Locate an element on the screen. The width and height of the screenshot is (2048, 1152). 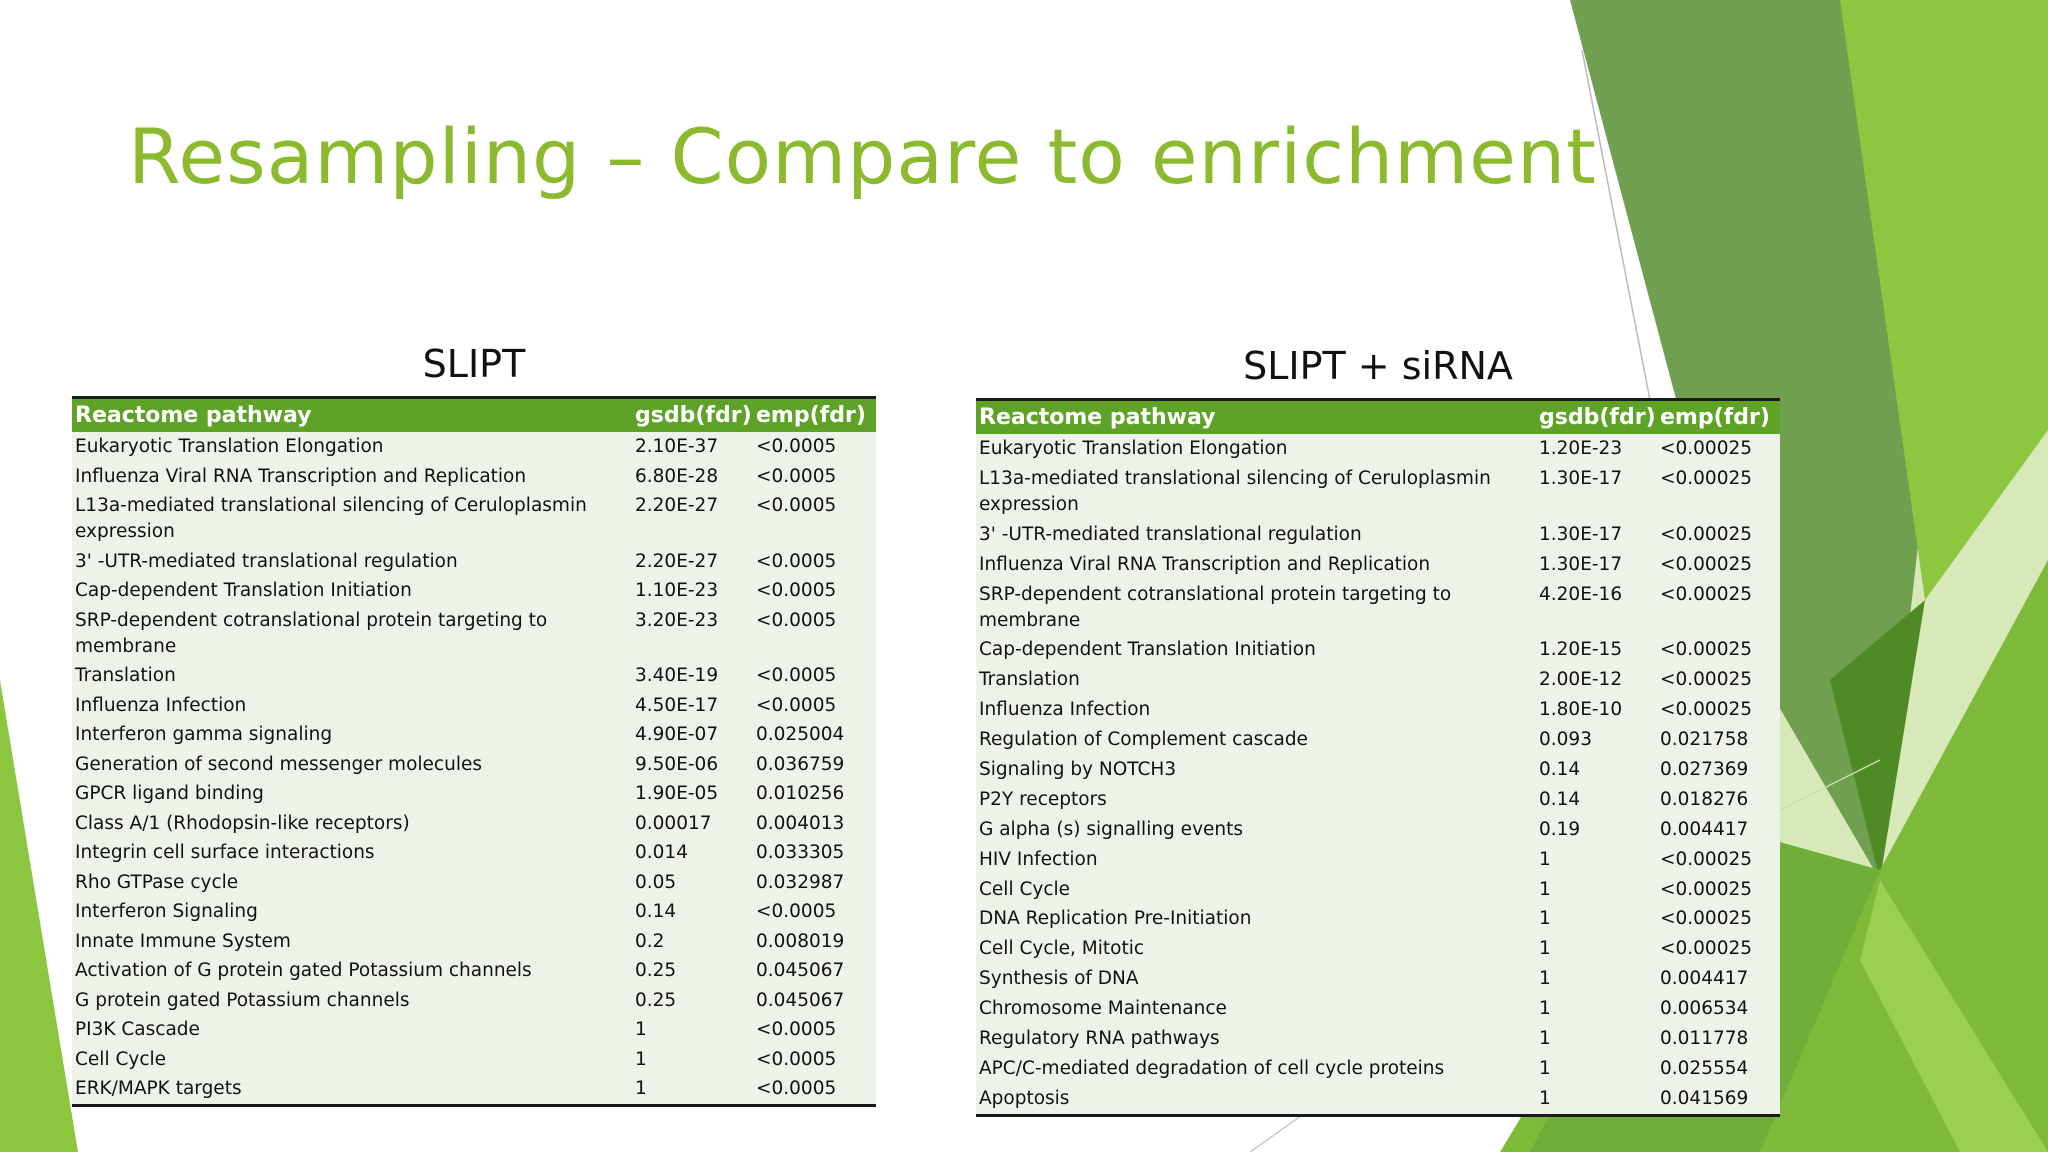
pathway-cell: DNA Replication Pre-Initiation is located at coordinates (1115, 919).